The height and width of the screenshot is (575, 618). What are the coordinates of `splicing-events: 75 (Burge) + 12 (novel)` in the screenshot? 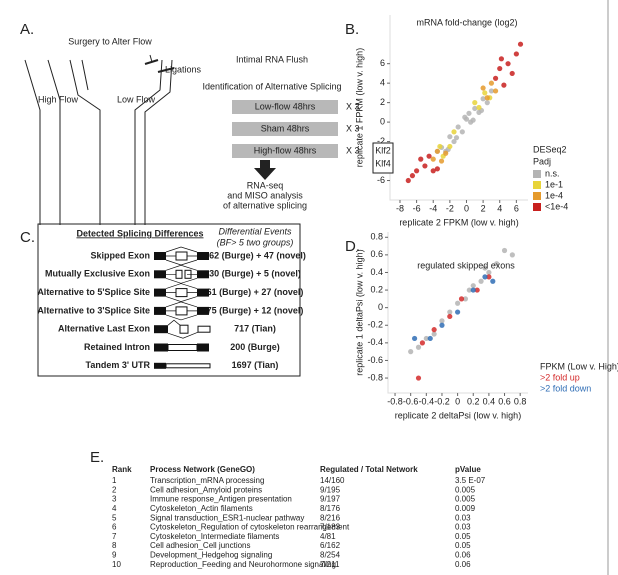 It's located at (255, 310).